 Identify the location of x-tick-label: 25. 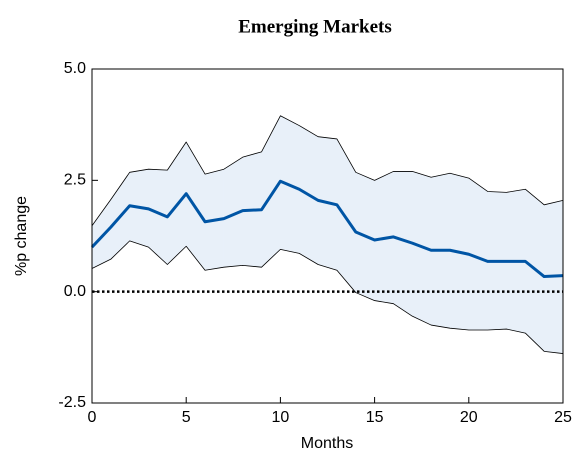
(563, 417).